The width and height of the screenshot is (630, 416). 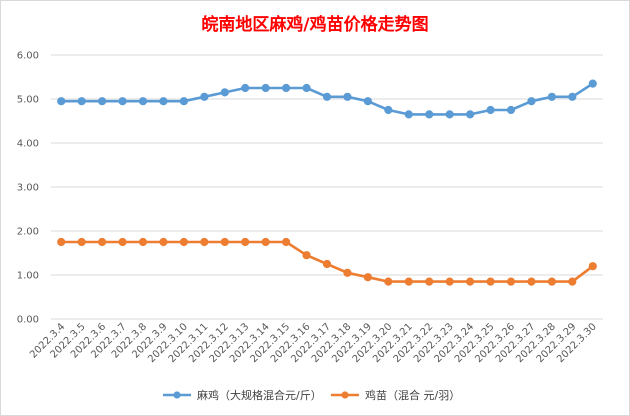 What do you see at coordinates (28, 56) in the screenshot?
I see `y-tick-label: 6.00` at bounding box center [28, 56].